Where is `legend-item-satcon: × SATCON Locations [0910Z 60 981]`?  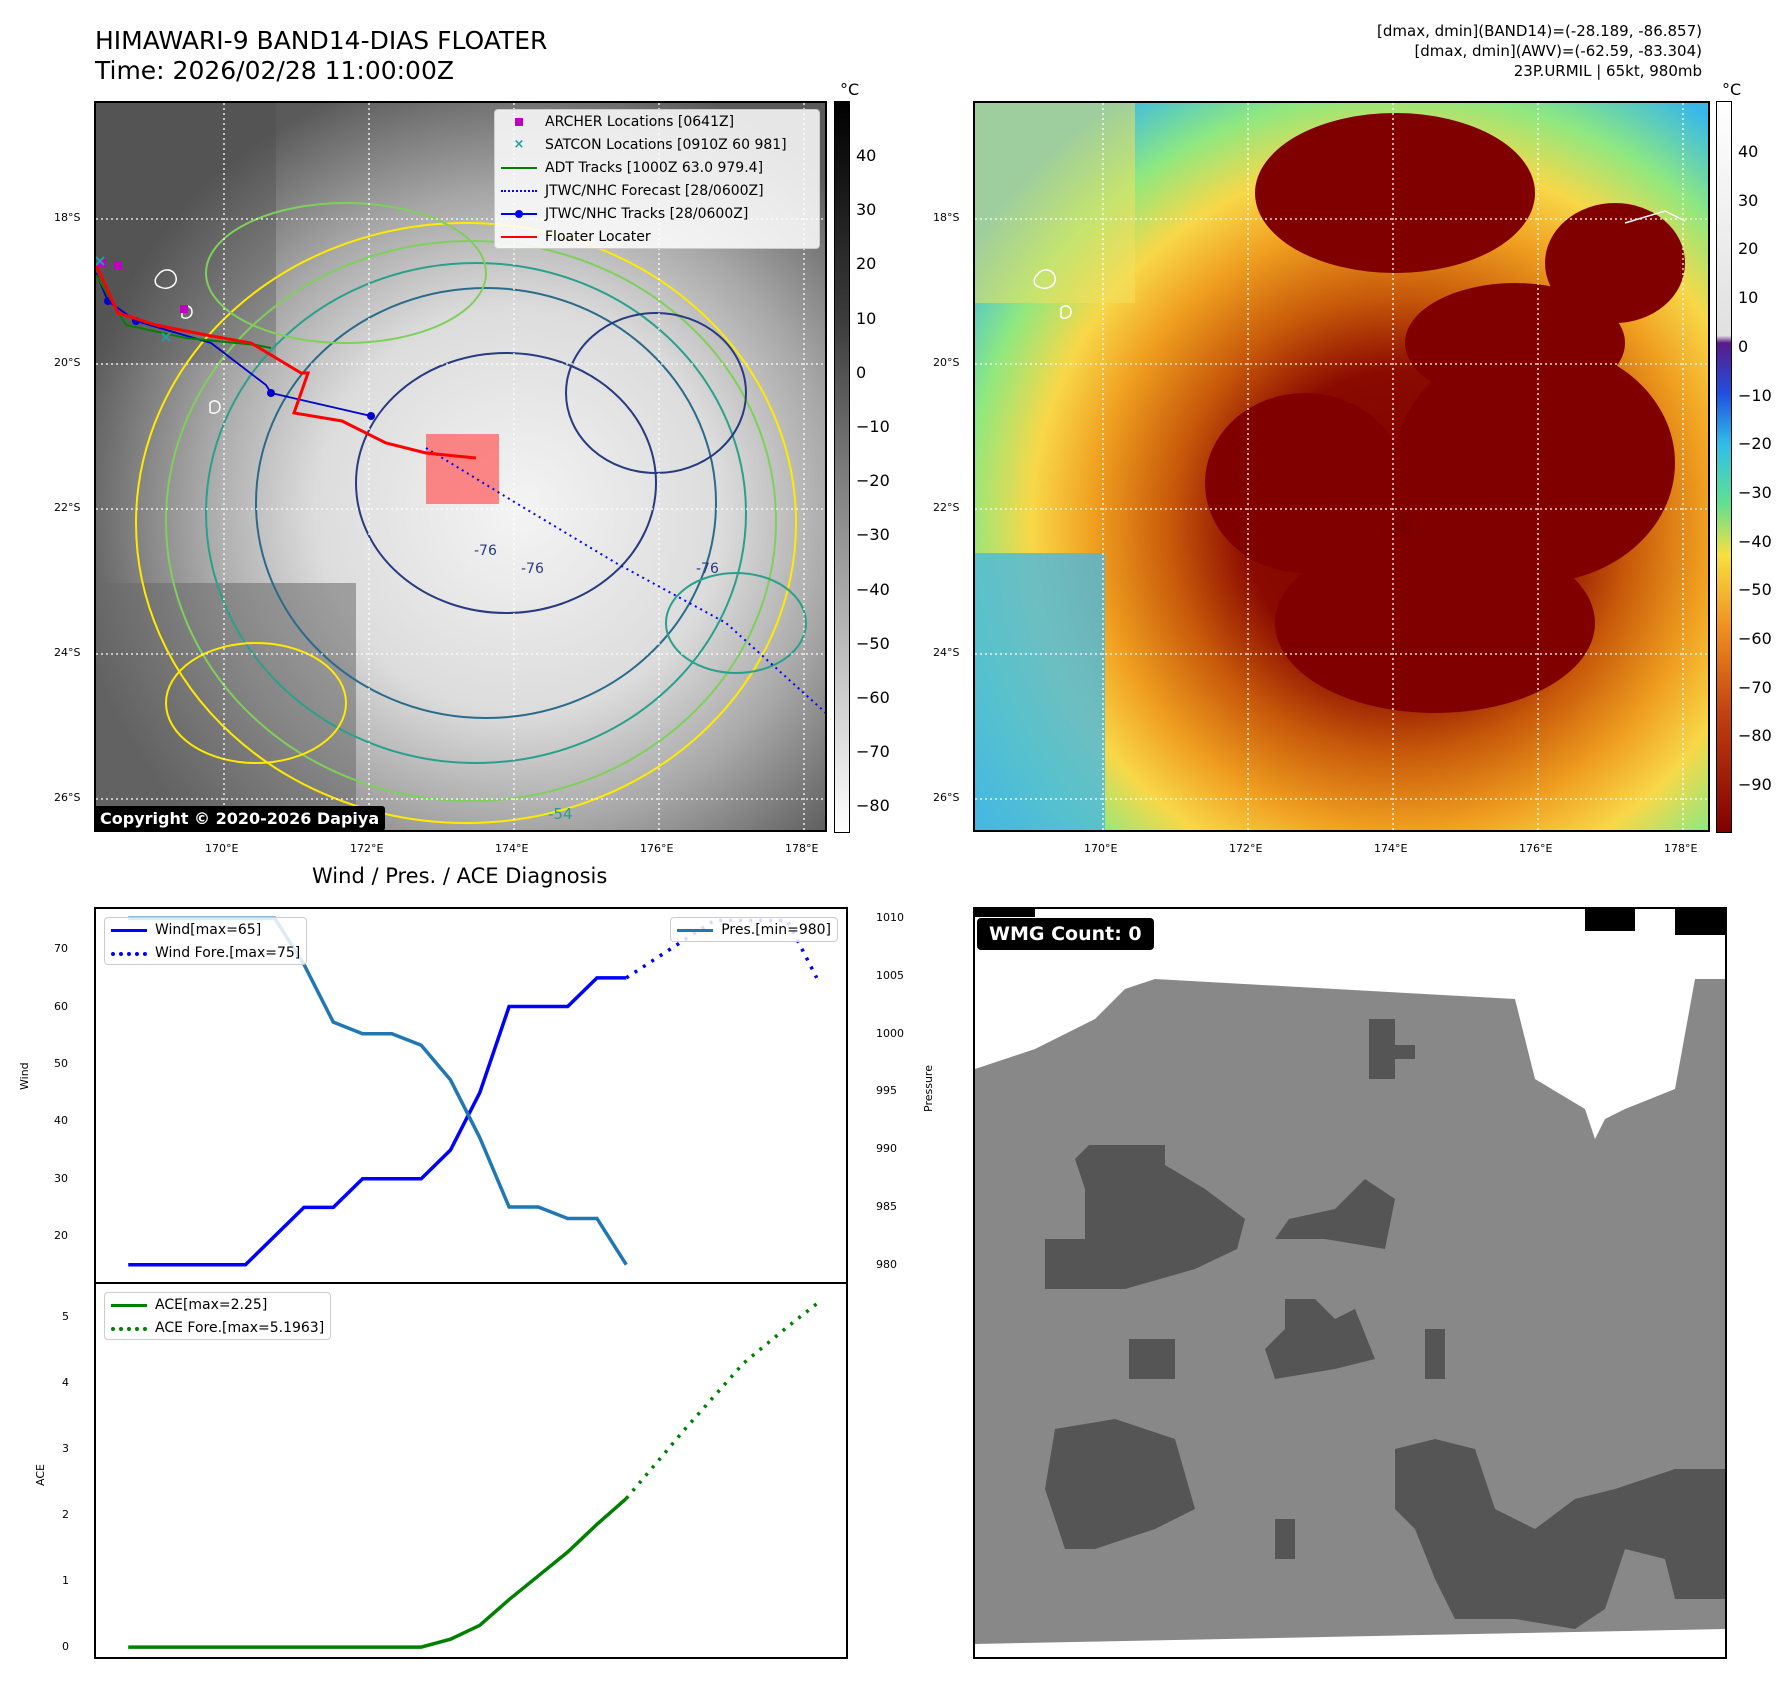
legend-item-satcon: × SATCON Locations [0910Z 60 981] is located at coordinates (650, 144).